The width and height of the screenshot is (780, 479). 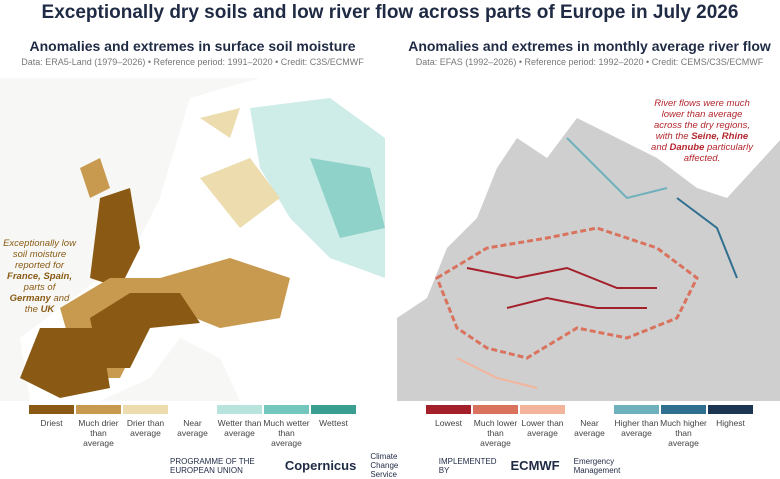 I want to click on legend-item: Highest, so click(x=730, y=426).